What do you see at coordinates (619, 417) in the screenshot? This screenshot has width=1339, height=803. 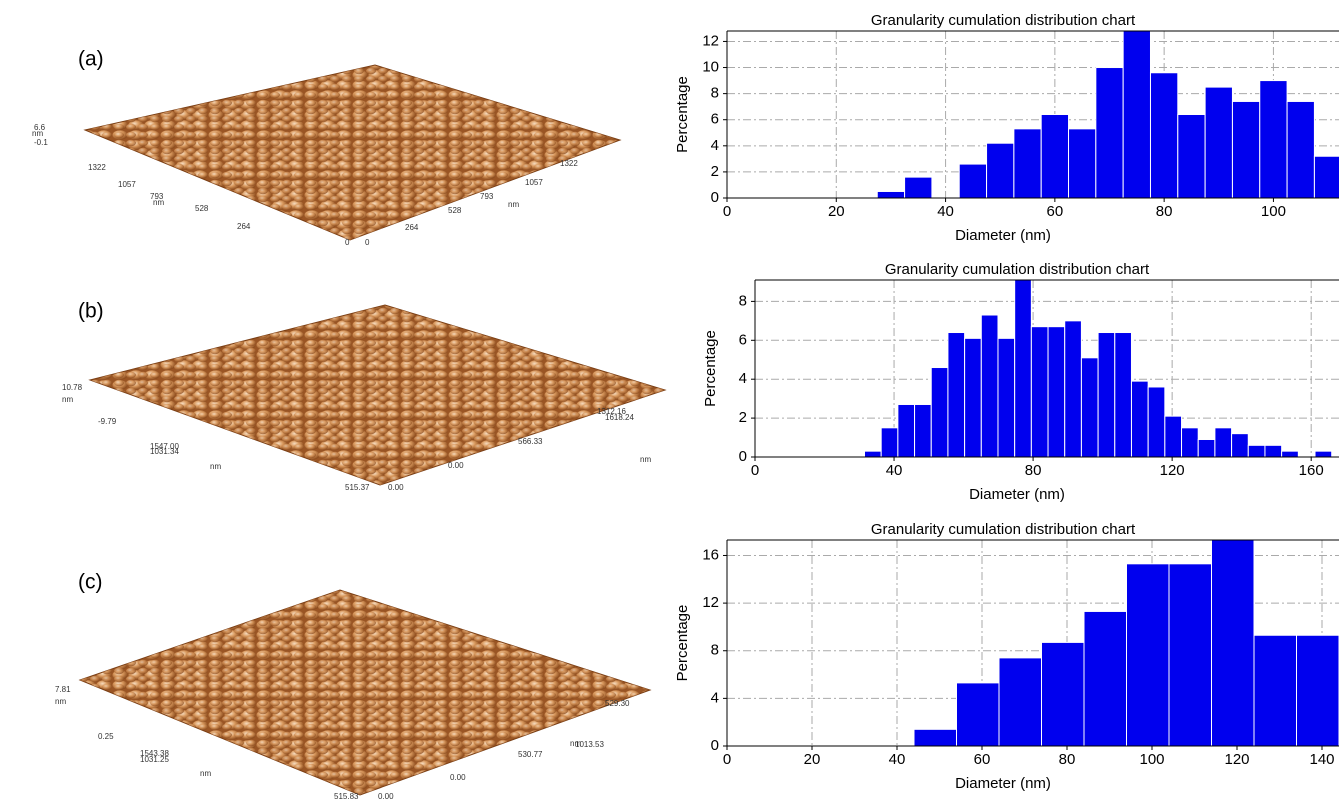 I see `afm-axis-label: 1618.24` at bounding box center [619, 417].